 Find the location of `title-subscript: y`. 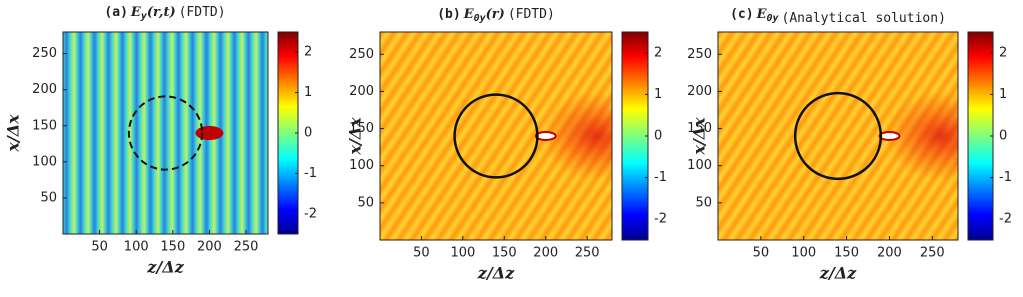

title-subscript: y is located at coordinates (144, 16).